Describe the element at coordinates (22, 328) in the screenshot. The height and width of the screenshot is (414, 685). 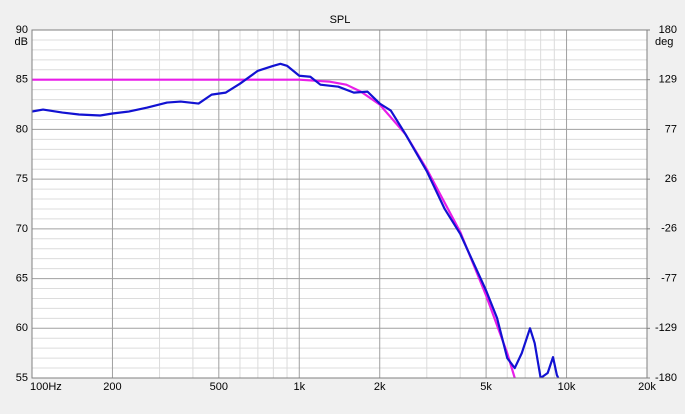
I see `y-tick-label: 60` at that location.